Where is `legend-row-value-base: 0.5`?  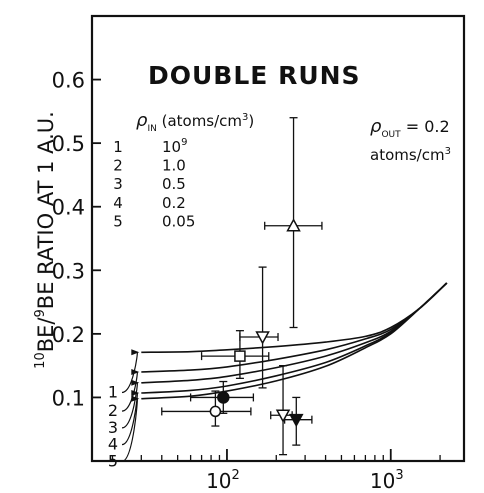
legend-row-value-base: 0.5 is located at coordinates (174, 184).